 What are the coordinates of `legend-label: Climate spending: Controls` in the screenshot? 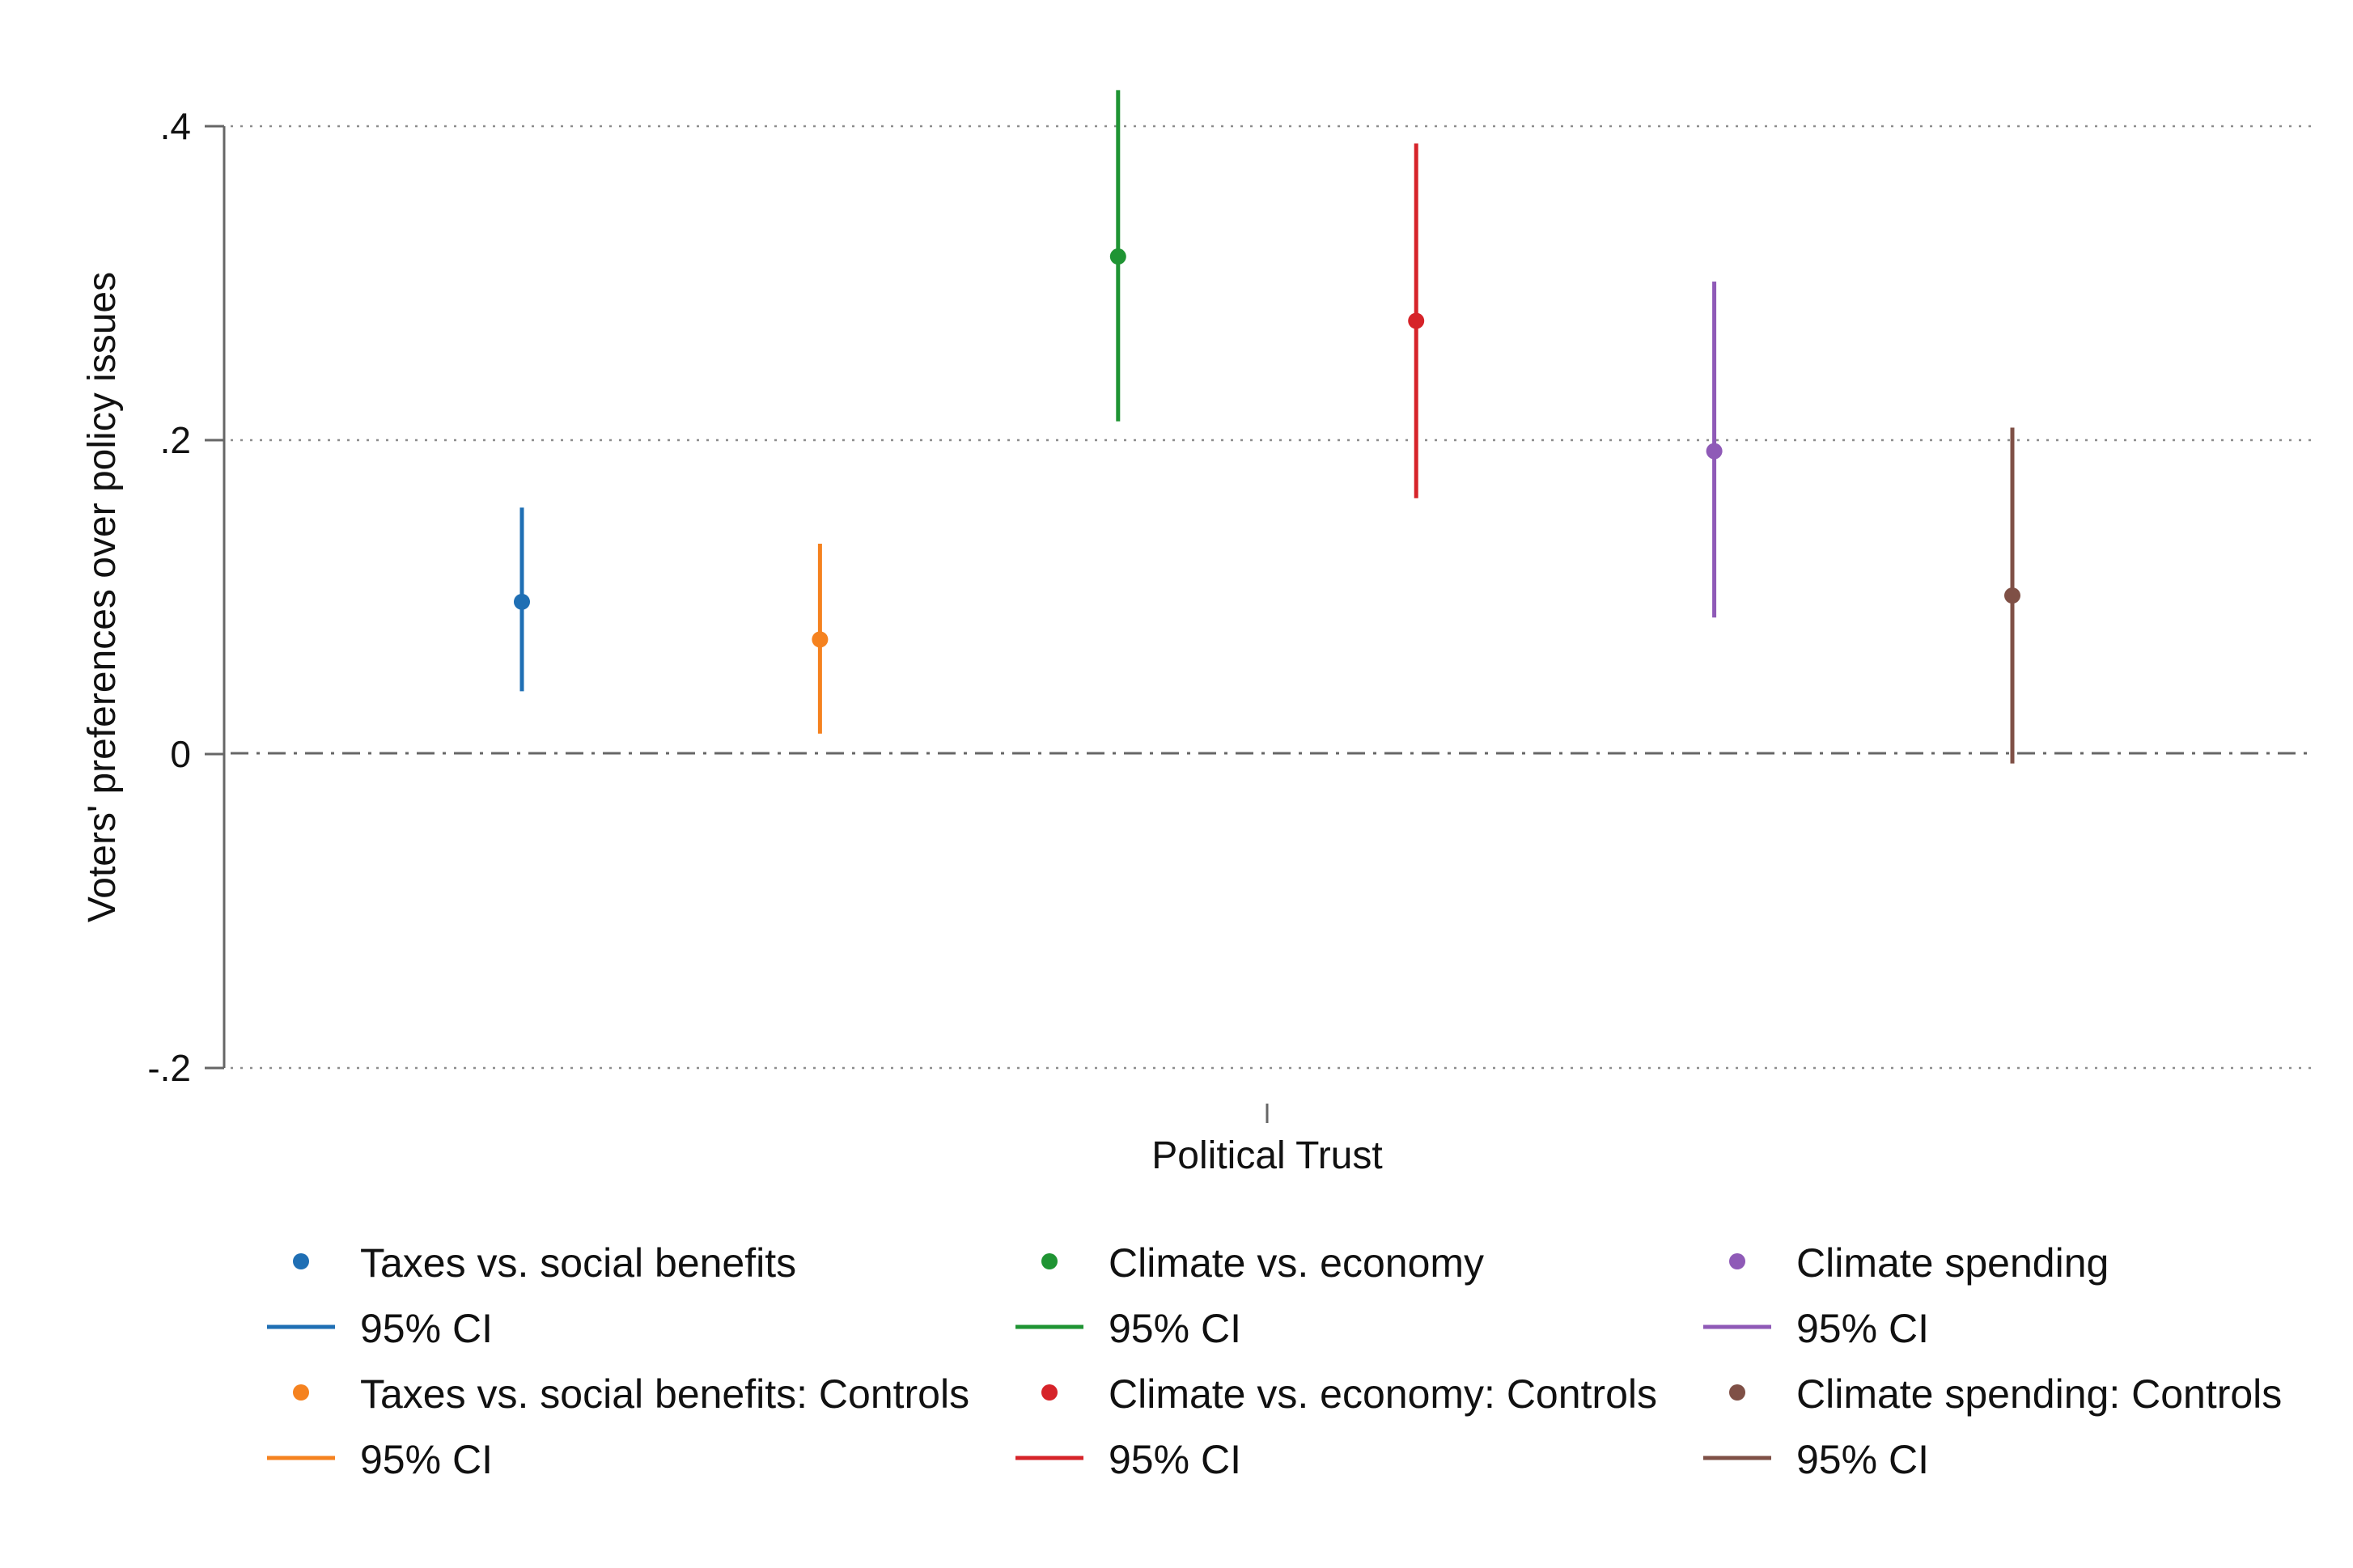 It's located at (2039, 1394).